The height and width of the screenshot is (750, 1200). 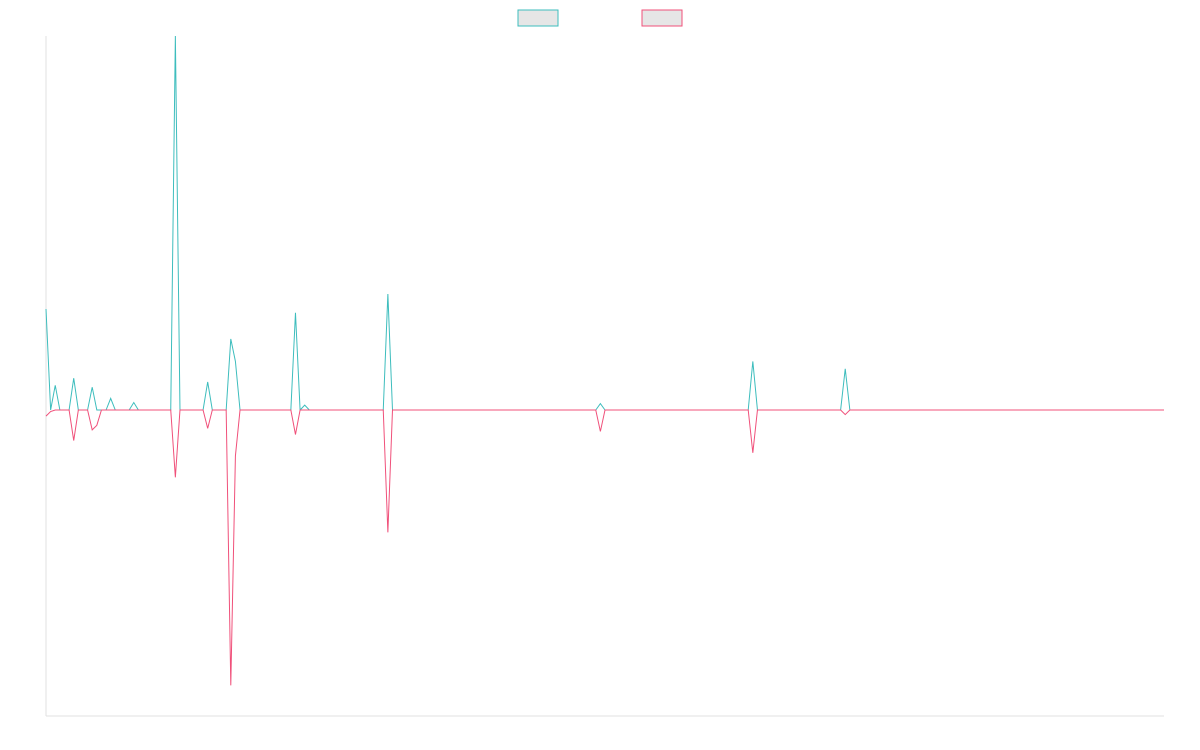 What do you see at coordinates (600, 18) in the screenshot?
I see `legend` at bounding box center [600, 18].